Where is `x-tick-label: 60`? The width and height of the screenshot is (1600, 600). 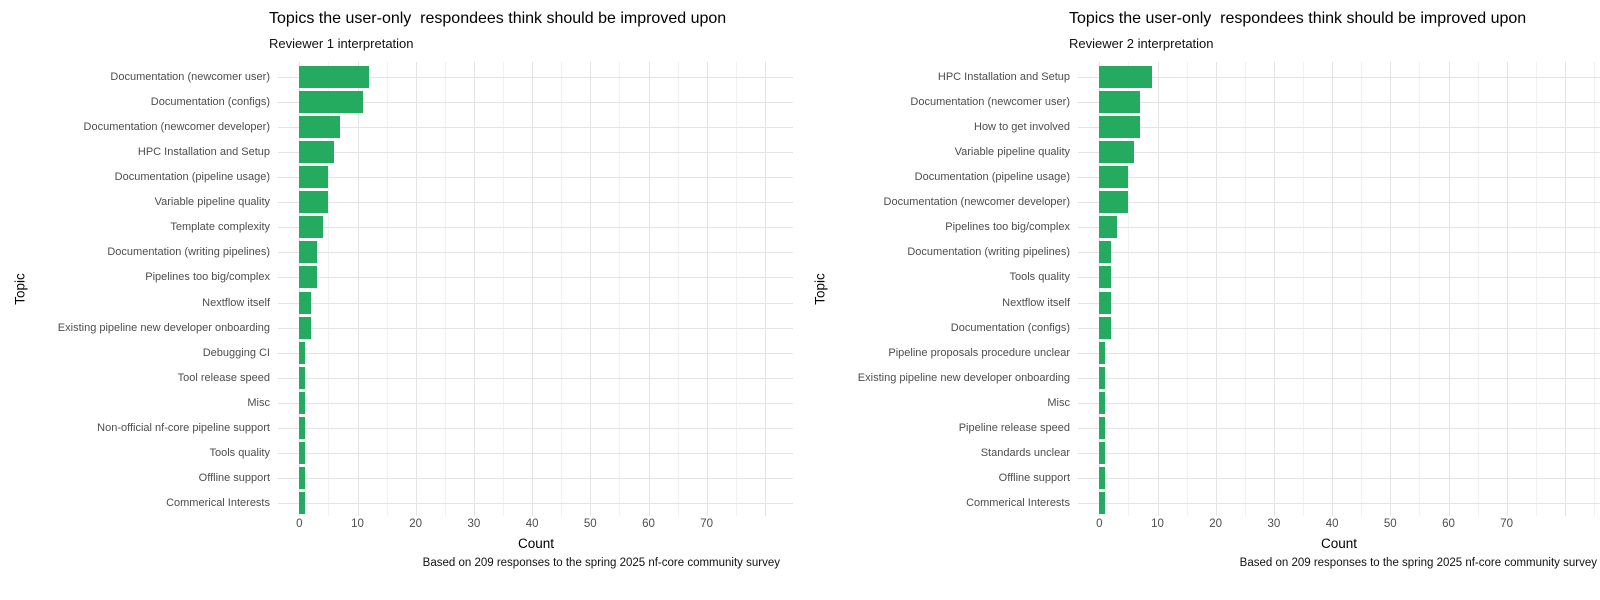
x-tick-label: 60 is located at coordinates (648, 524).